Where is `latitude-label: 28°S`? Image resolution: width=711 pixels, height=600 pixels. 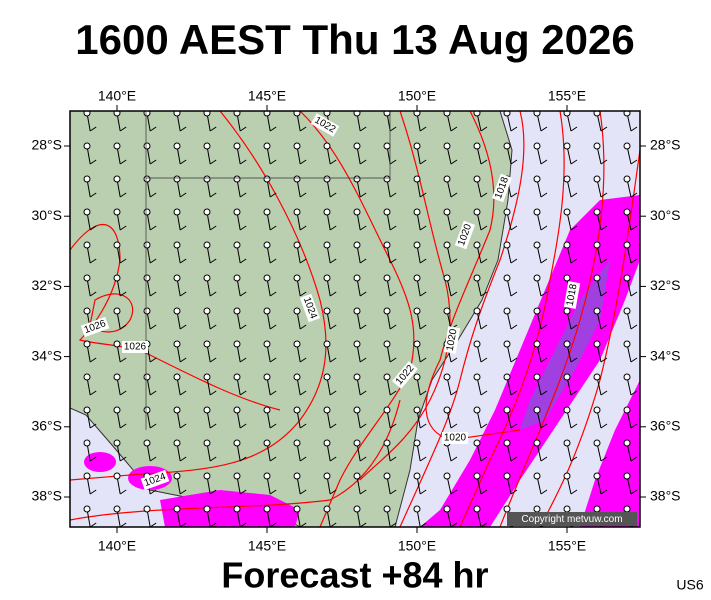
latitude-label: 28°S is located at coordinates (46, 145).